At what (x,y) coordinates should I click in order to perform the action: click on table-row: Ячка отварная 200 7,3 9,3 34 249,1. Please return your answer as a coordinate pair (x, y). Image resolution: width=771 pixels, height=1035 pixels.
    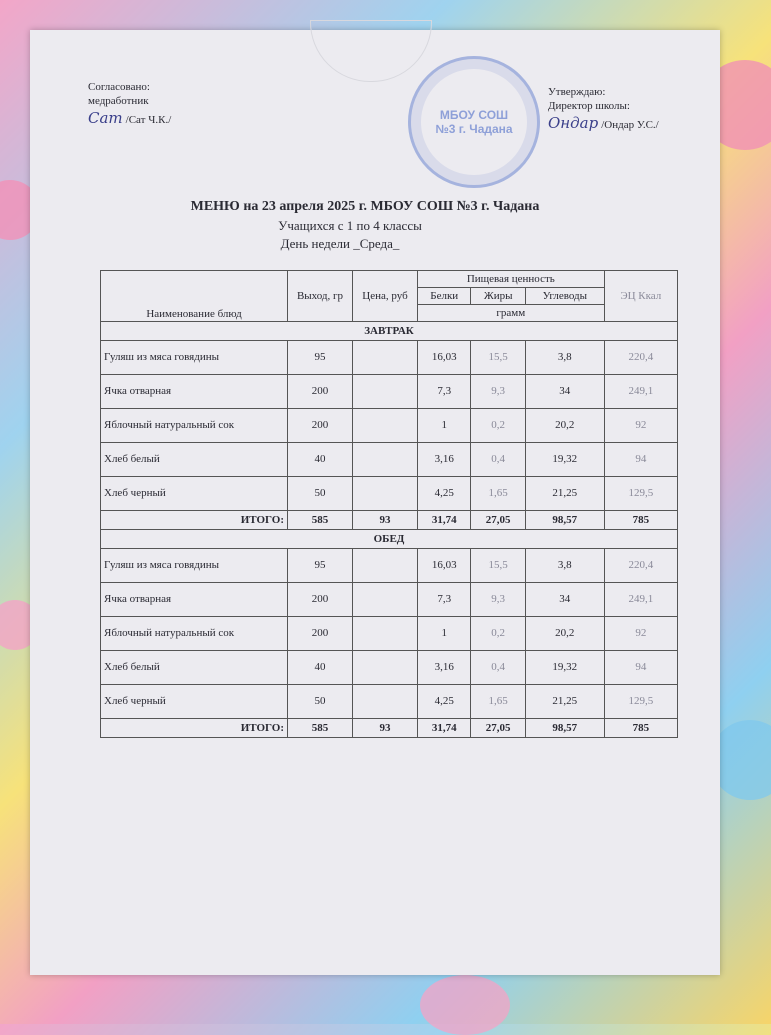
    Looking at the image, I should click on (389, 599).